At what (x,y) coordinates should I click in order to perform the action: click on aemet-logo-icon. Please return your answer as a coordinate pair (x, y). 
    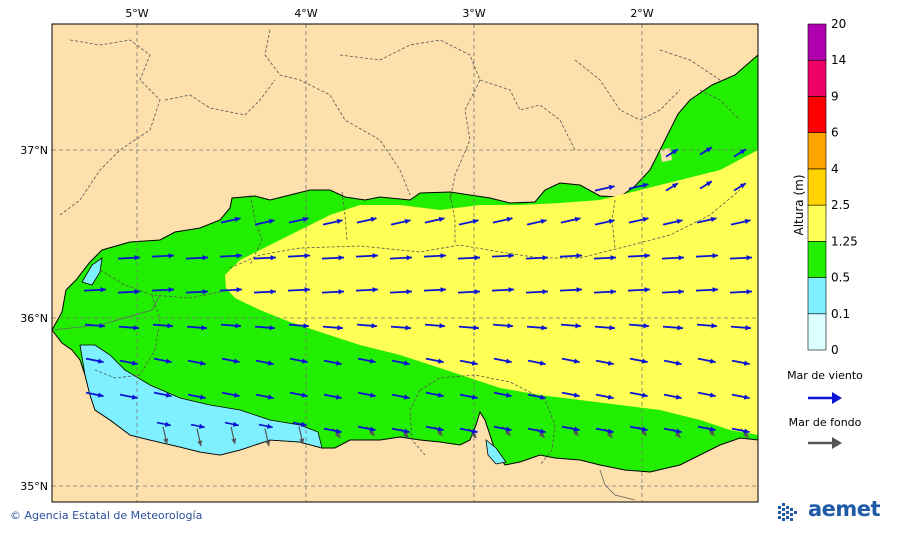
    Looking at the image, I should click on (787, 512).